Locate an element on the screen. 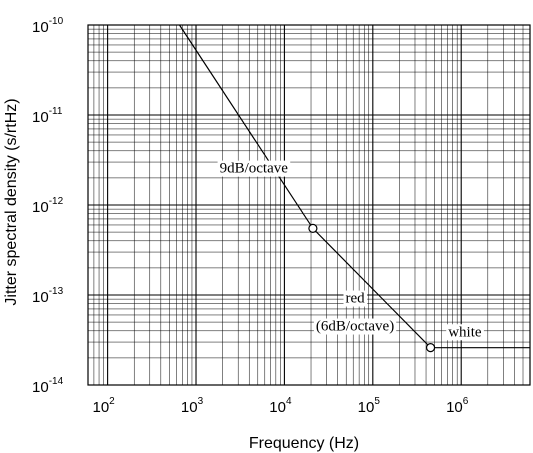 The height and width of the screenshot is (453, 533). y-axis-title: Jitter spectral density (s/rtHz) is located at coordinates (11, 201).